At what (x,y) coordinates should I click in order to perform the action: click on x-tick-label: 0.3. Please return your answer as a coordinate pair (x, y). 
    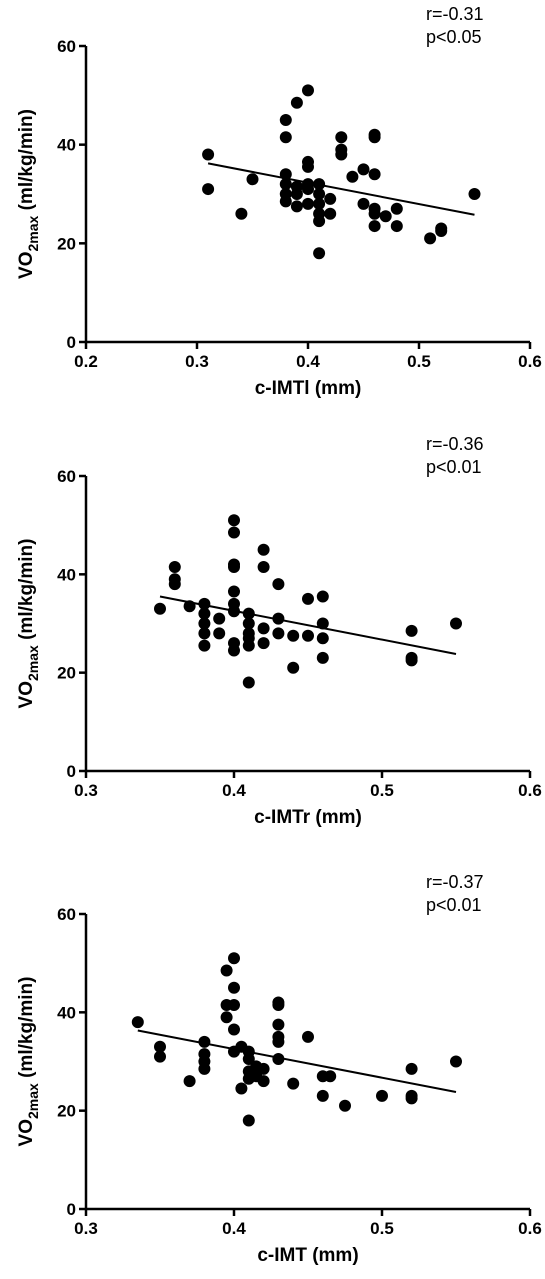
    Looking at the image, I should click on (86, 790).